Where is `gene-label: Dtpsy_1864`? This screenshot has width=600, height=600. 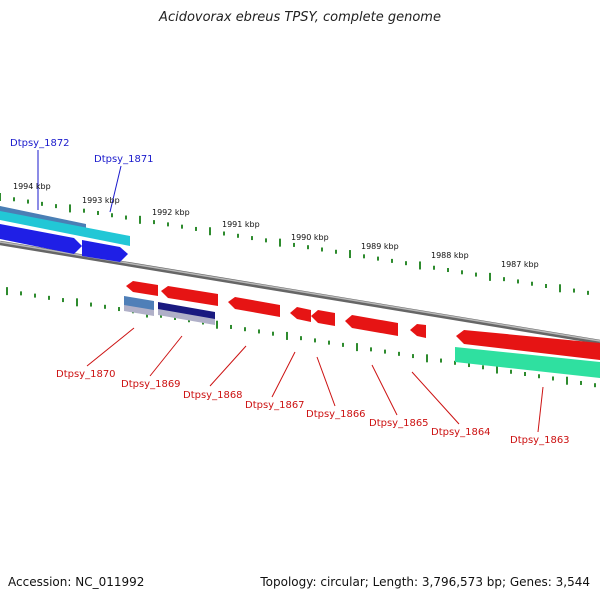
gene-label: Dtpsy_1864 is located at coordinates (461, 432).